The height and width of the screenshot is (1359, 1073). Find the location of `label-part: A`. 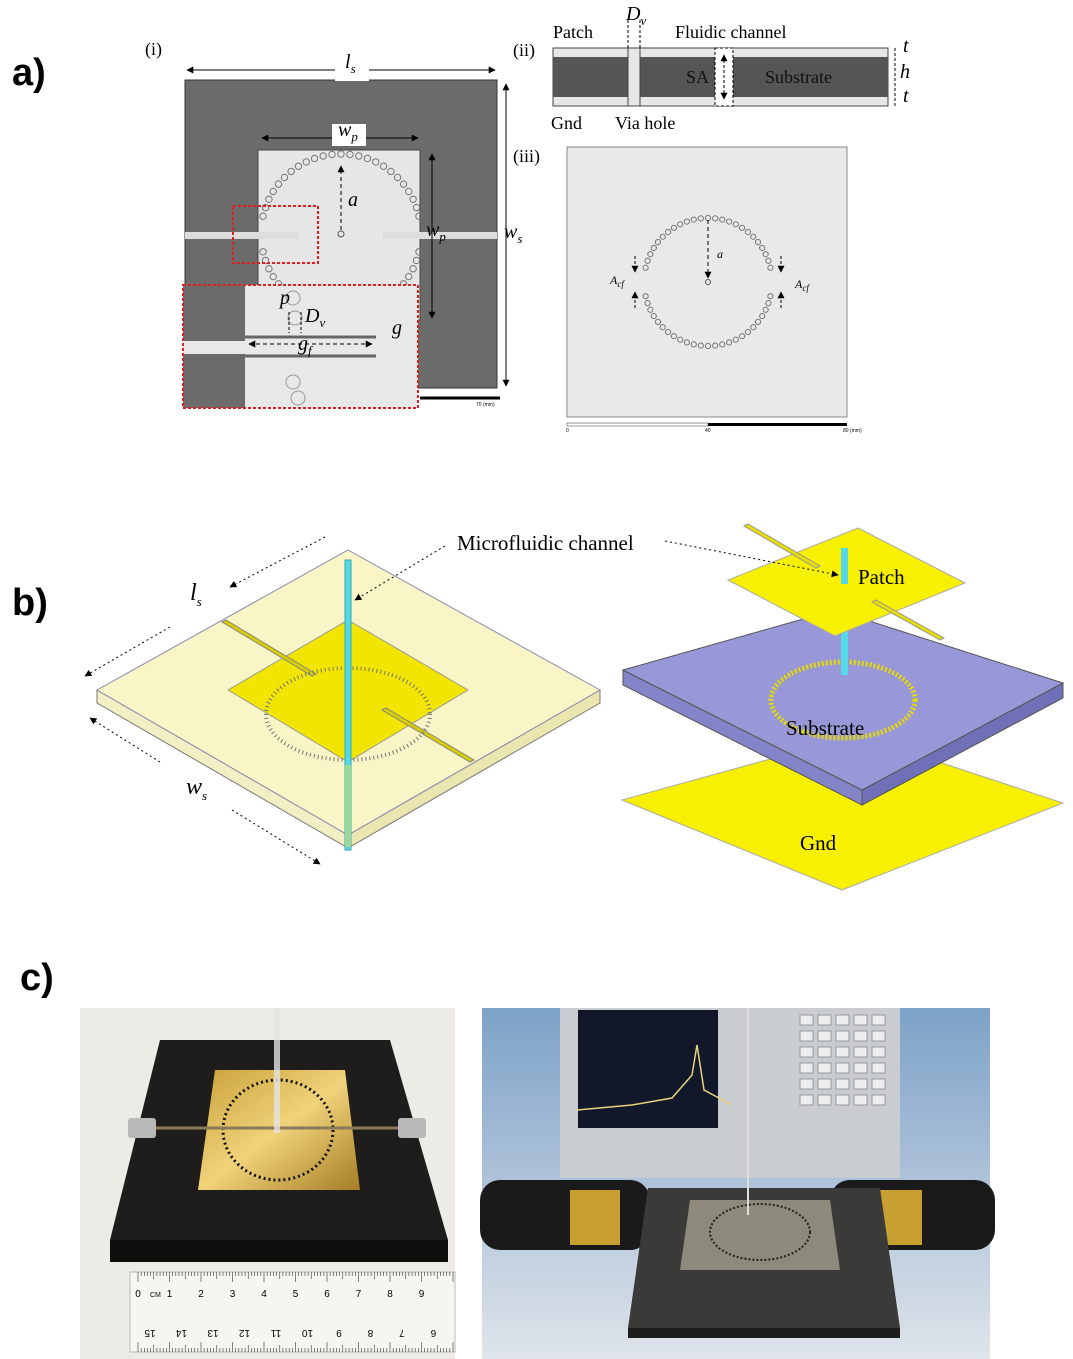

label-part: A is located at coordinates (613, 280).